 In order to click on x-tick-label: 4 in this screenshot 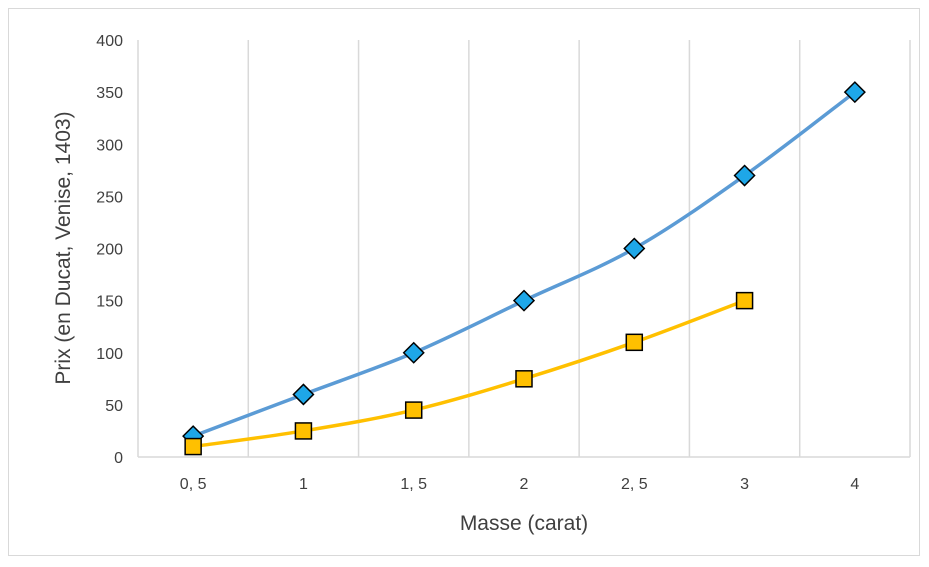, I will do `click(854, 484)`.